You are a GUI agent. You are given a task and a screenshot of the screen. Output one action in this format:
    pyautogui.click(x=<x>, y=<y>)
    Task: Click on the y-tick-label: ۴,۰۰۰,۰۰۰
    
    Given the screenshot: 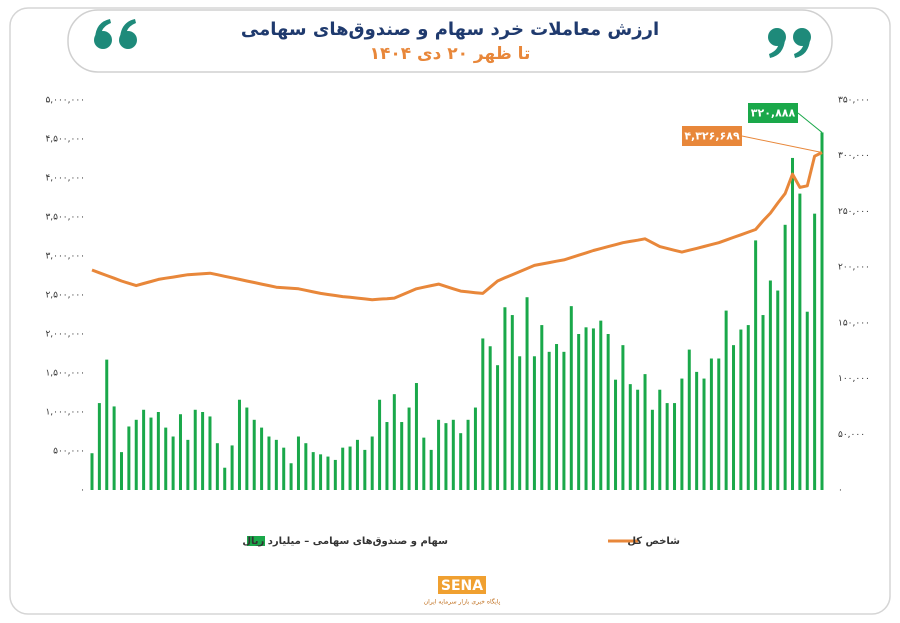 What is the action you would take?
    pyautogui.click(x=65, y=179)
    